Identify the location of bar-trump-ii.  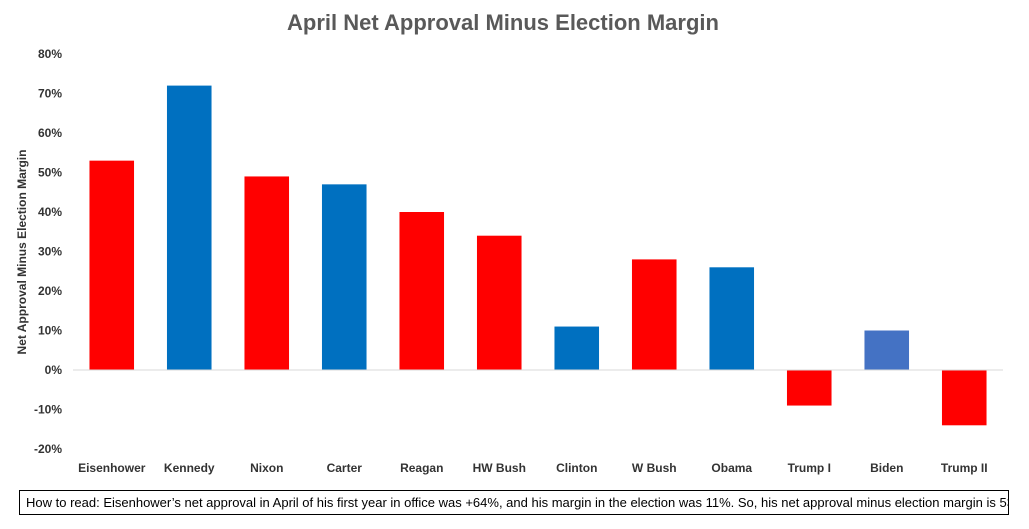
(964, 398).